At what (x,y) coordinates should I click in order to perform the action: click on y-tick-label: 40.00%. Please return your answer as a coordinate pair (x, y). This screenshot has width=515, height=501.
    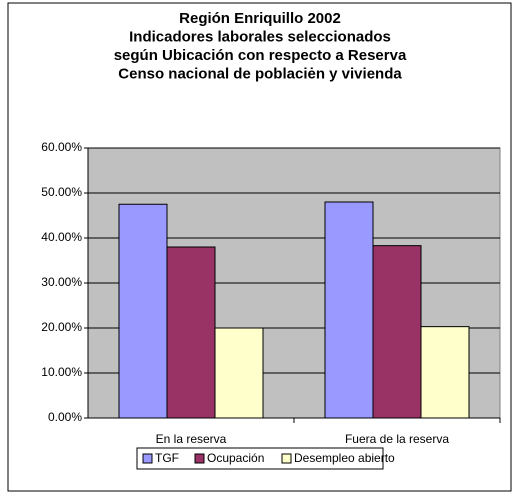
    Looking at the image, I should click on (61, 237).